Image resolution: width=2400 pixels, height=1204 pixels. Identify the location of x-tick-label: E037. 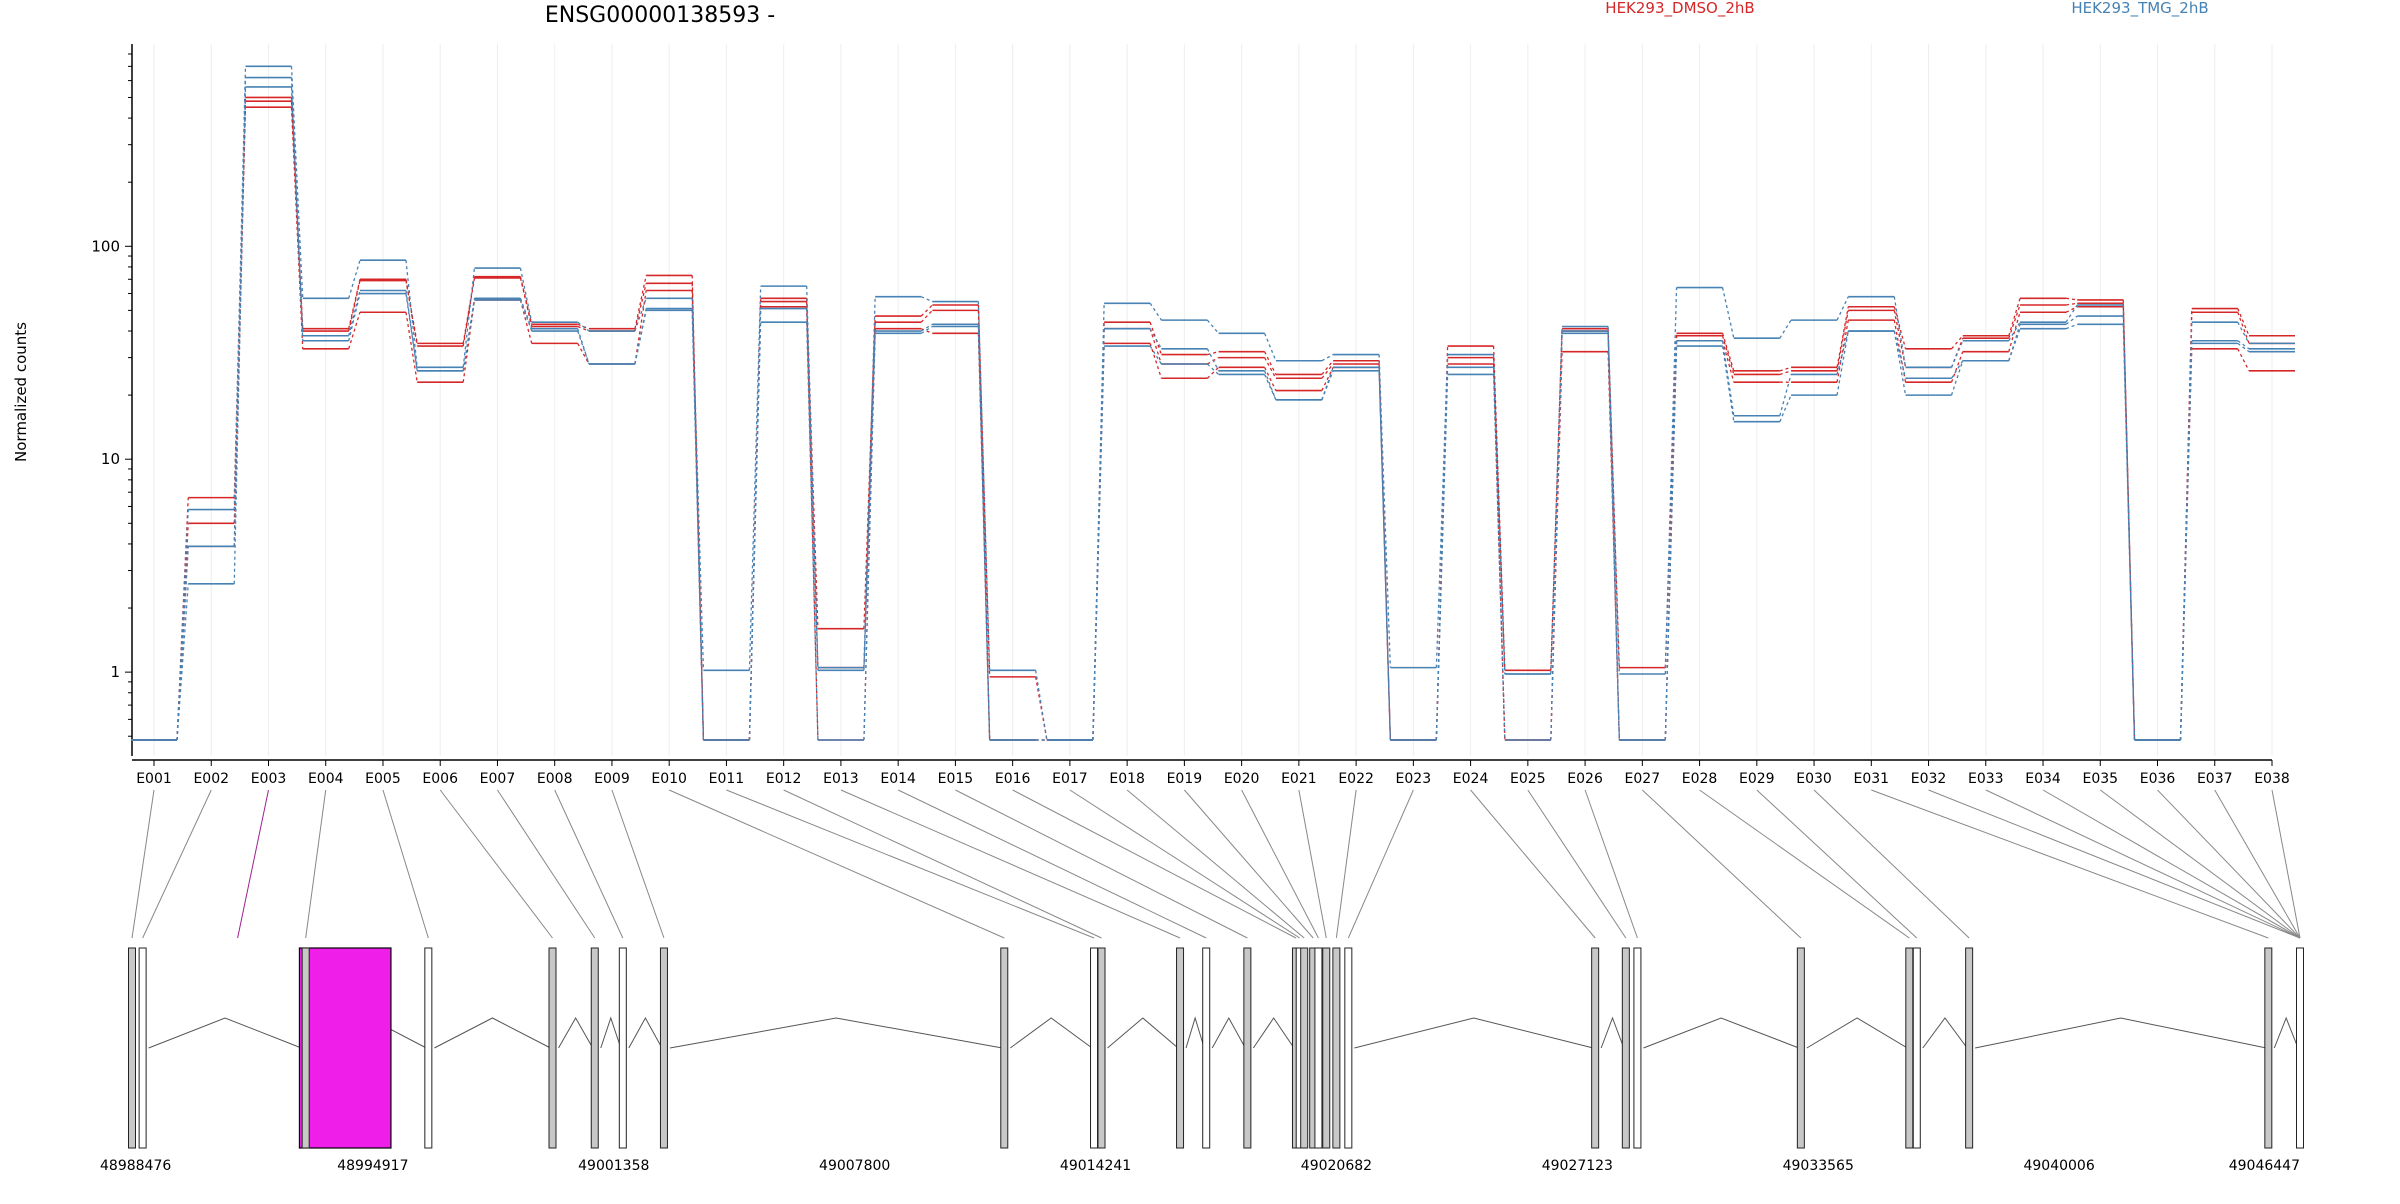
(2215, 779).